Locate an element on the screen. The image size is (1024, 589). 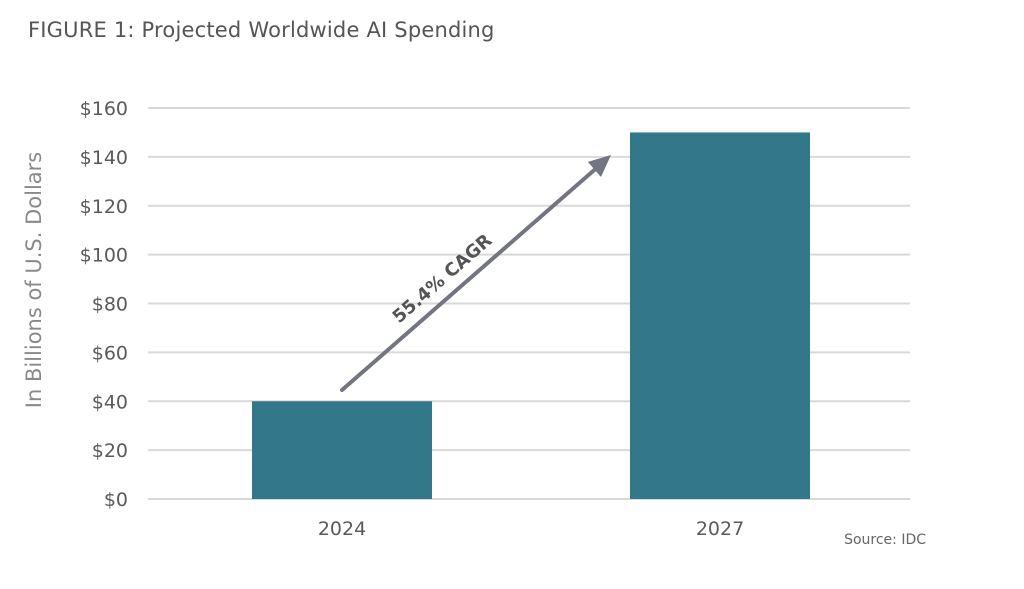
x-tick-label: 2024 is located at coordinates (342, 529).